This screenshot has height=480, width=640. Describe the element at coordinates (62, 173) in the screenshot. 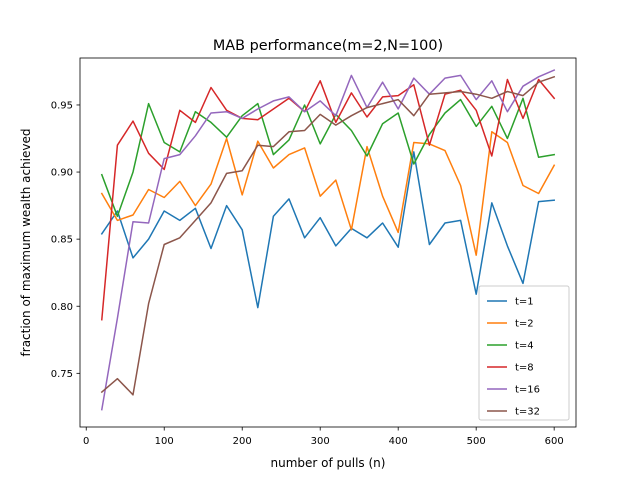

I see `y-tick-label: 0.90` at that location.